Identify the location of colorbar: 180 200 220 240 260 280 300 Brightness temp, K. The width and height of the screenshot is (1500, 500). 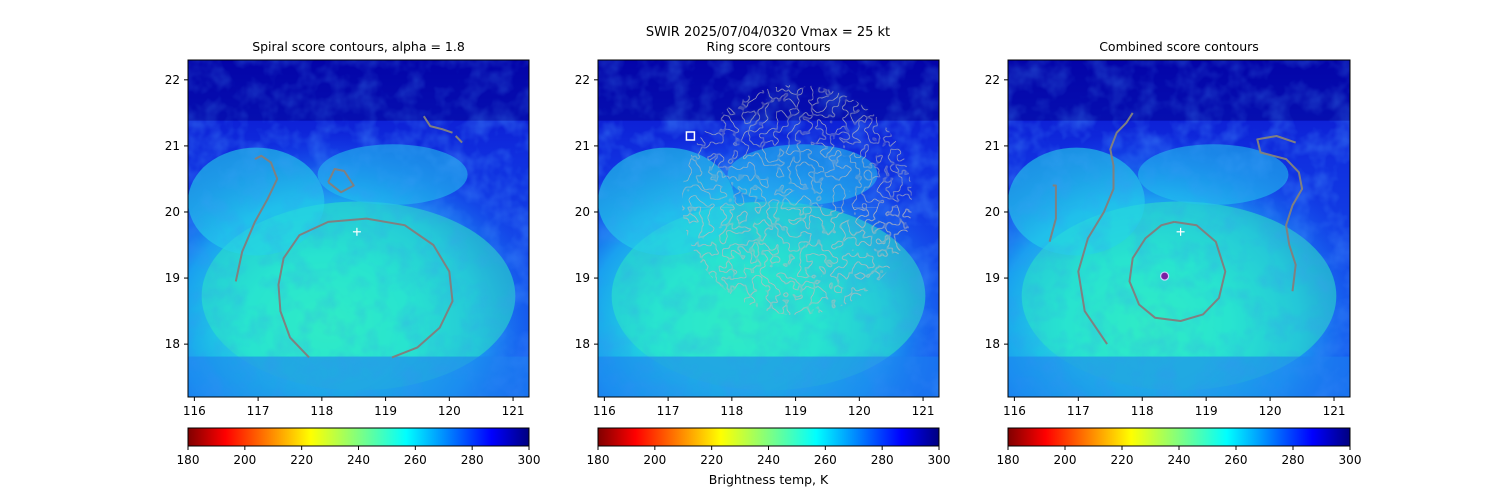
(769, 457).